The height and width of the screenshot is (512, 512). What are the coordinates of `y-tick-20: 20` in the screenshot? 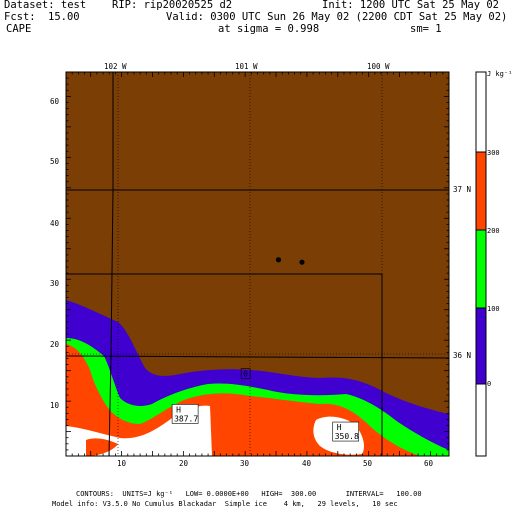 It's located at (55, 344).